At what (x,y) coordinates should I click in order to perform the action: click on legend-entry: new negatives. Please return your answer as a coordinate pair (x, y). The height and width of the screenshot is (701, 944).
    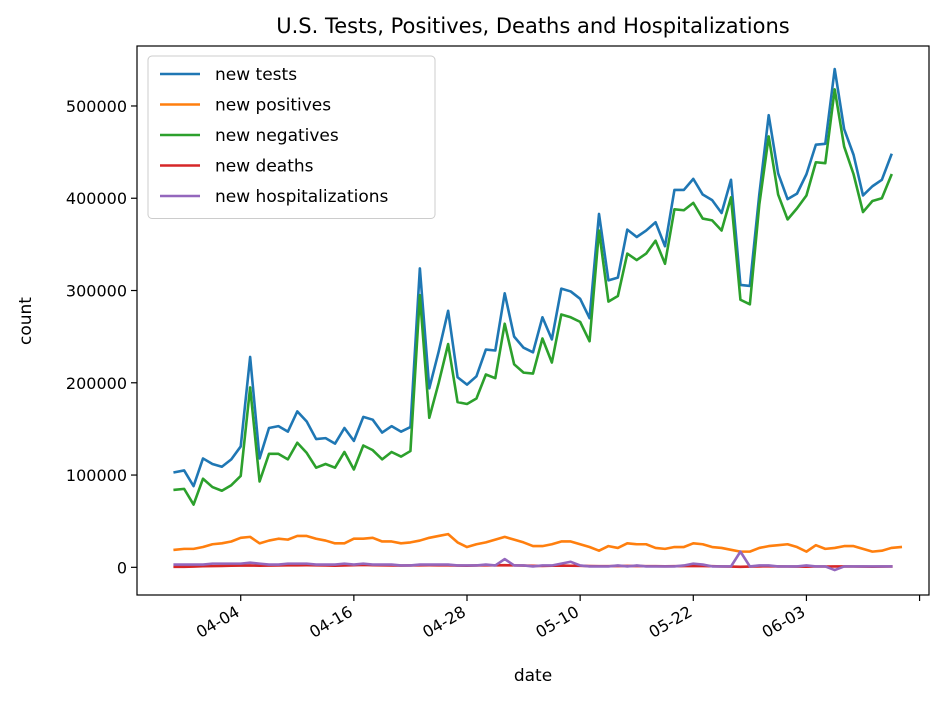
    Looking at the image, I should click on (277, 136).